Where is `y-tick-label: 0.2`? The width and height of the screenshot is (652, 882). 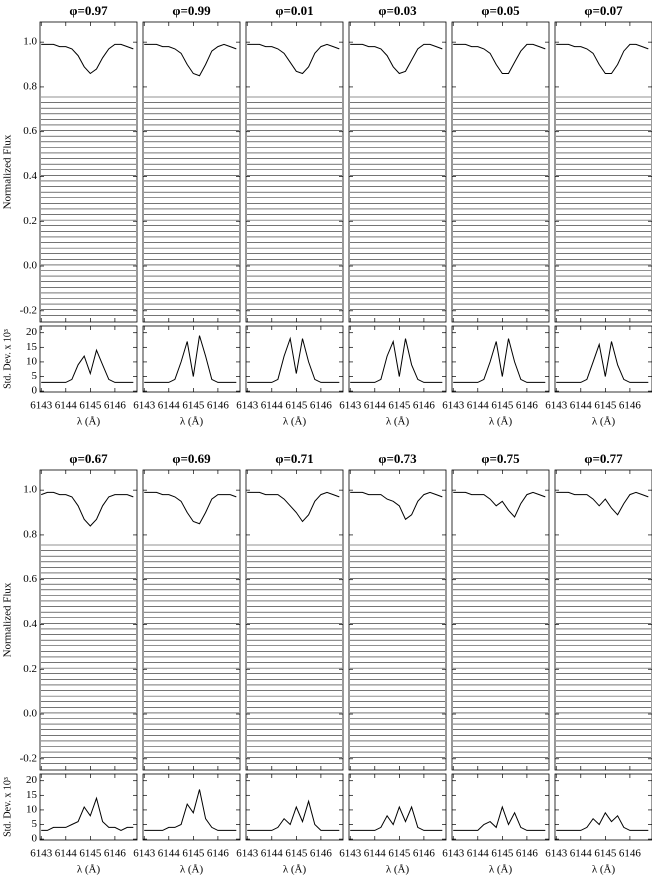
y-tick-label: 0.2 is located at coordinates (30, 221).